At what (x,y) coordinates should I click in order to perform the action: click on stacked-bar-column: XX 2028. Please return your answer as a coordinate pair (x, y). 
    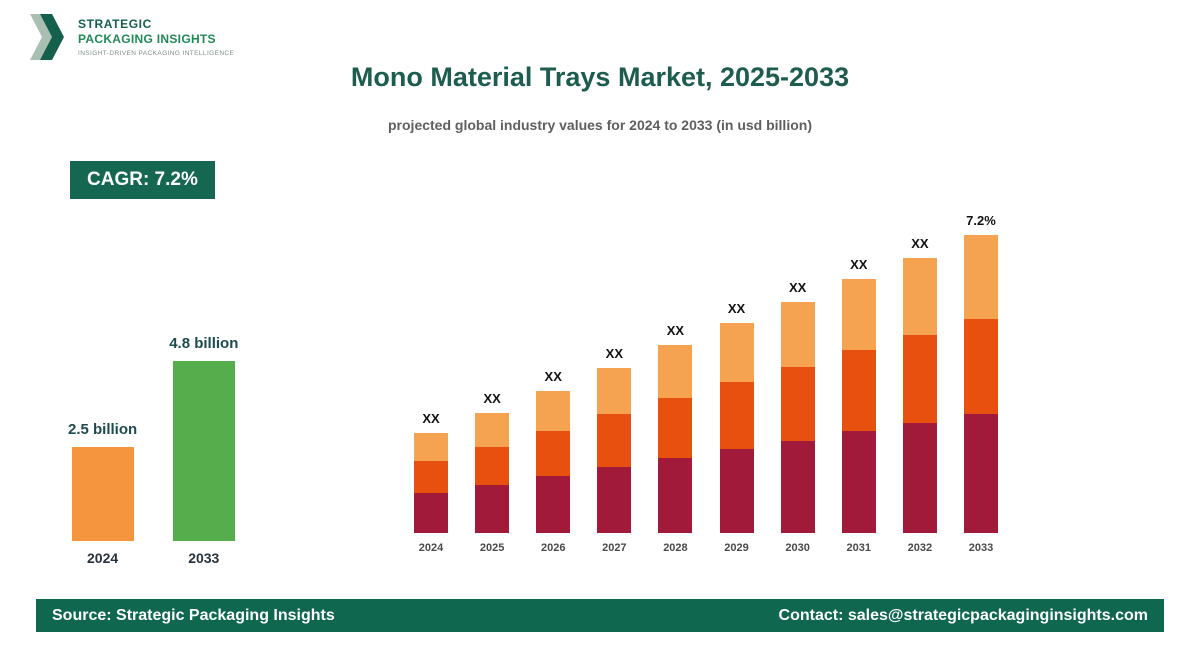
    Looking at the image, I should click on (675, 438).